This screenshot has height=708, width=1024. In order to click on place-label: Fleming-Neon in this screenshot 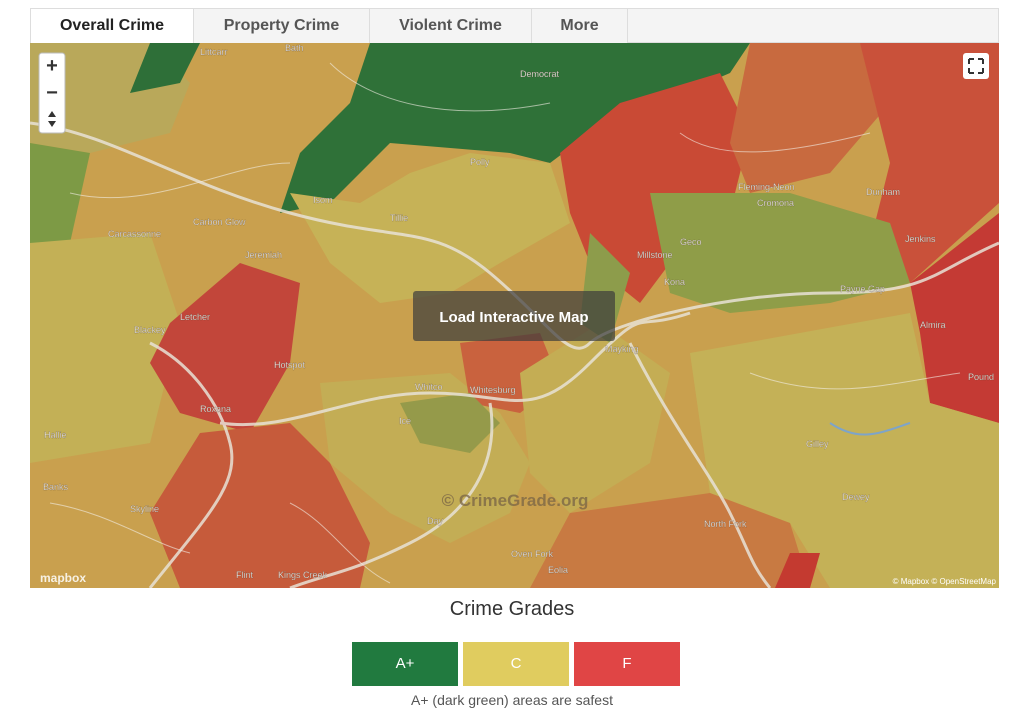, I will do `click(766, 187)`.